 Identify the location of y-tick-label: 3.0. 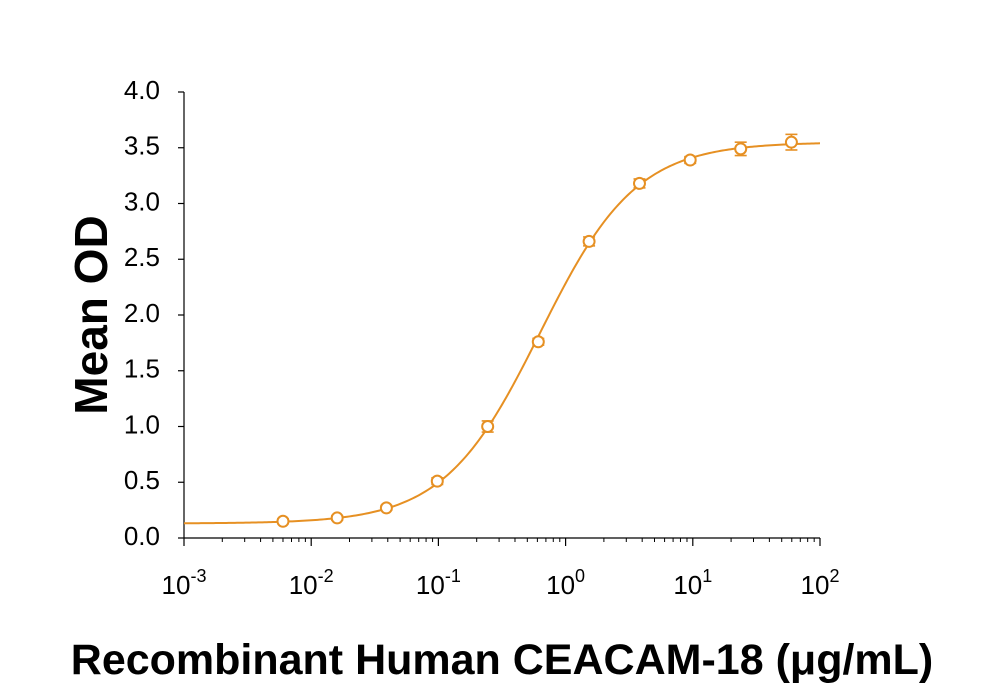
(142, 201).